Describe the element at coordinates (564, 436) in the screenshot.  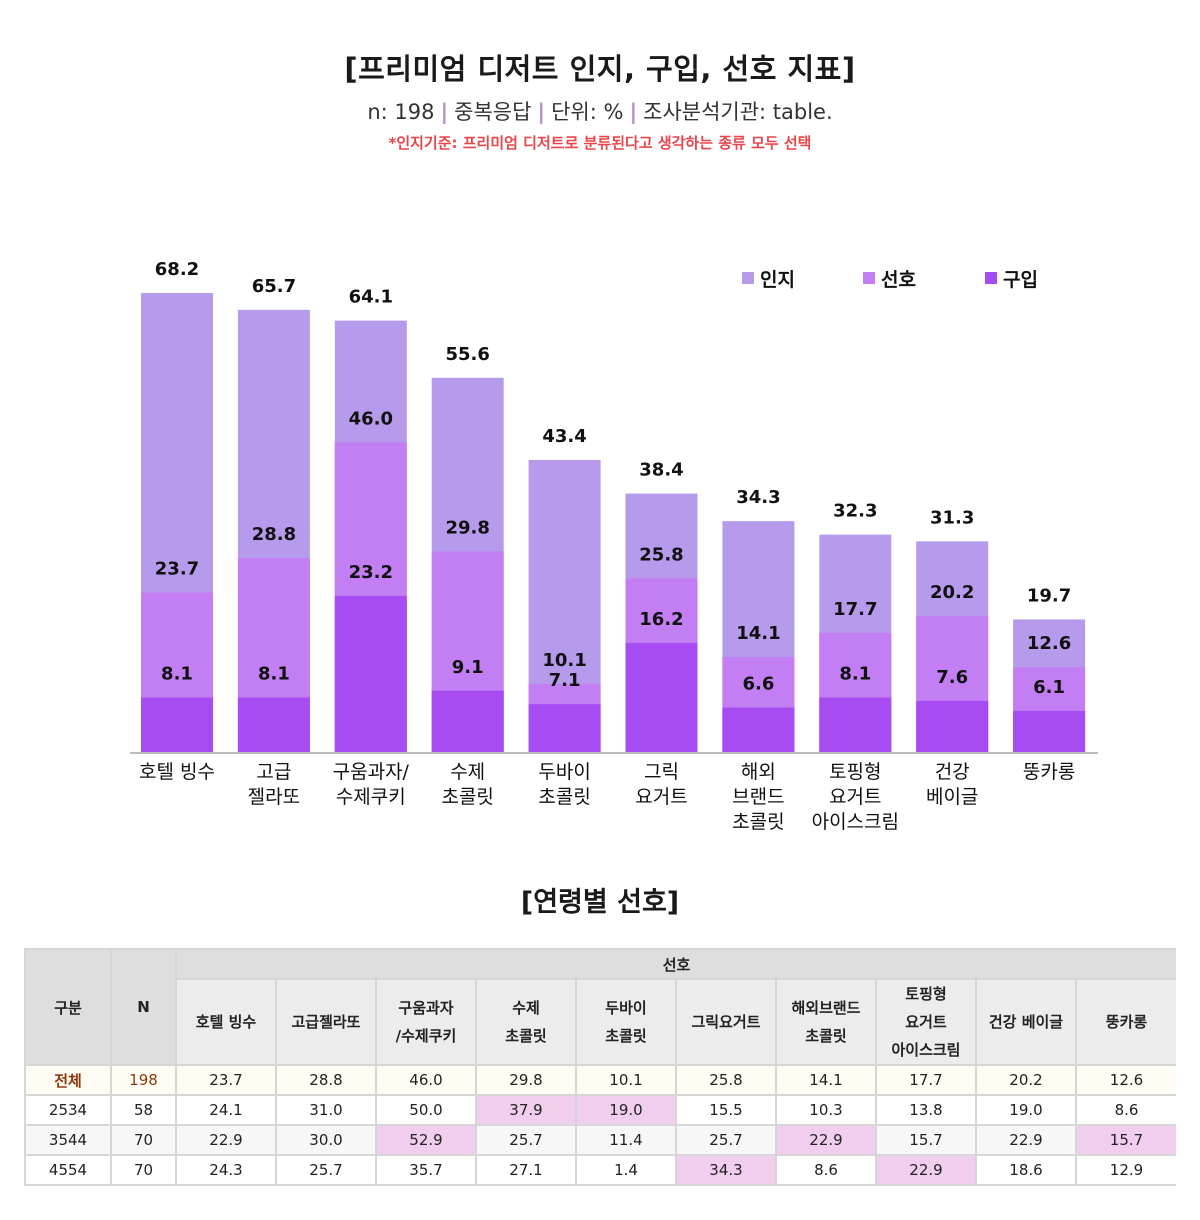
I see `data-label-awareness: 43.4` at that location.